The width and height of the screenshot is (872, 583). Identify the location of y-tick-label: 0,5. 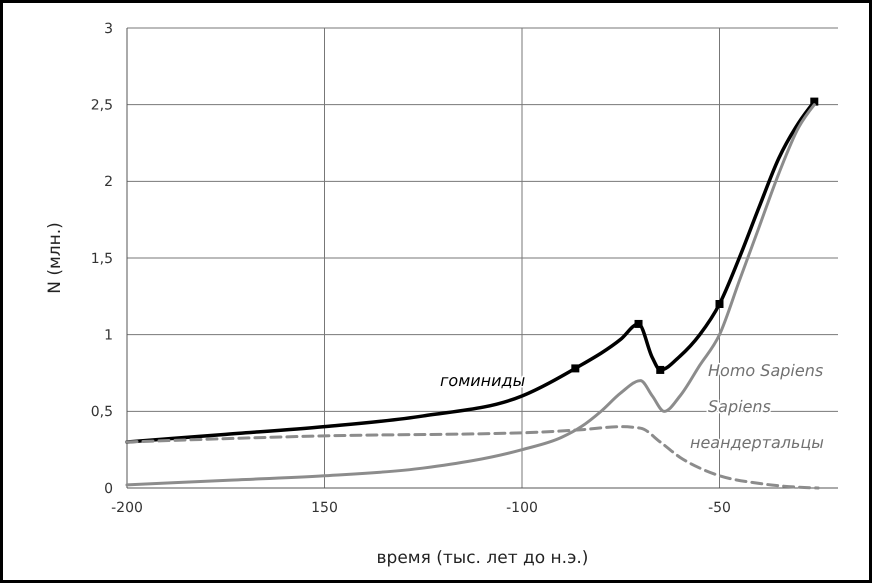
(101, 412).